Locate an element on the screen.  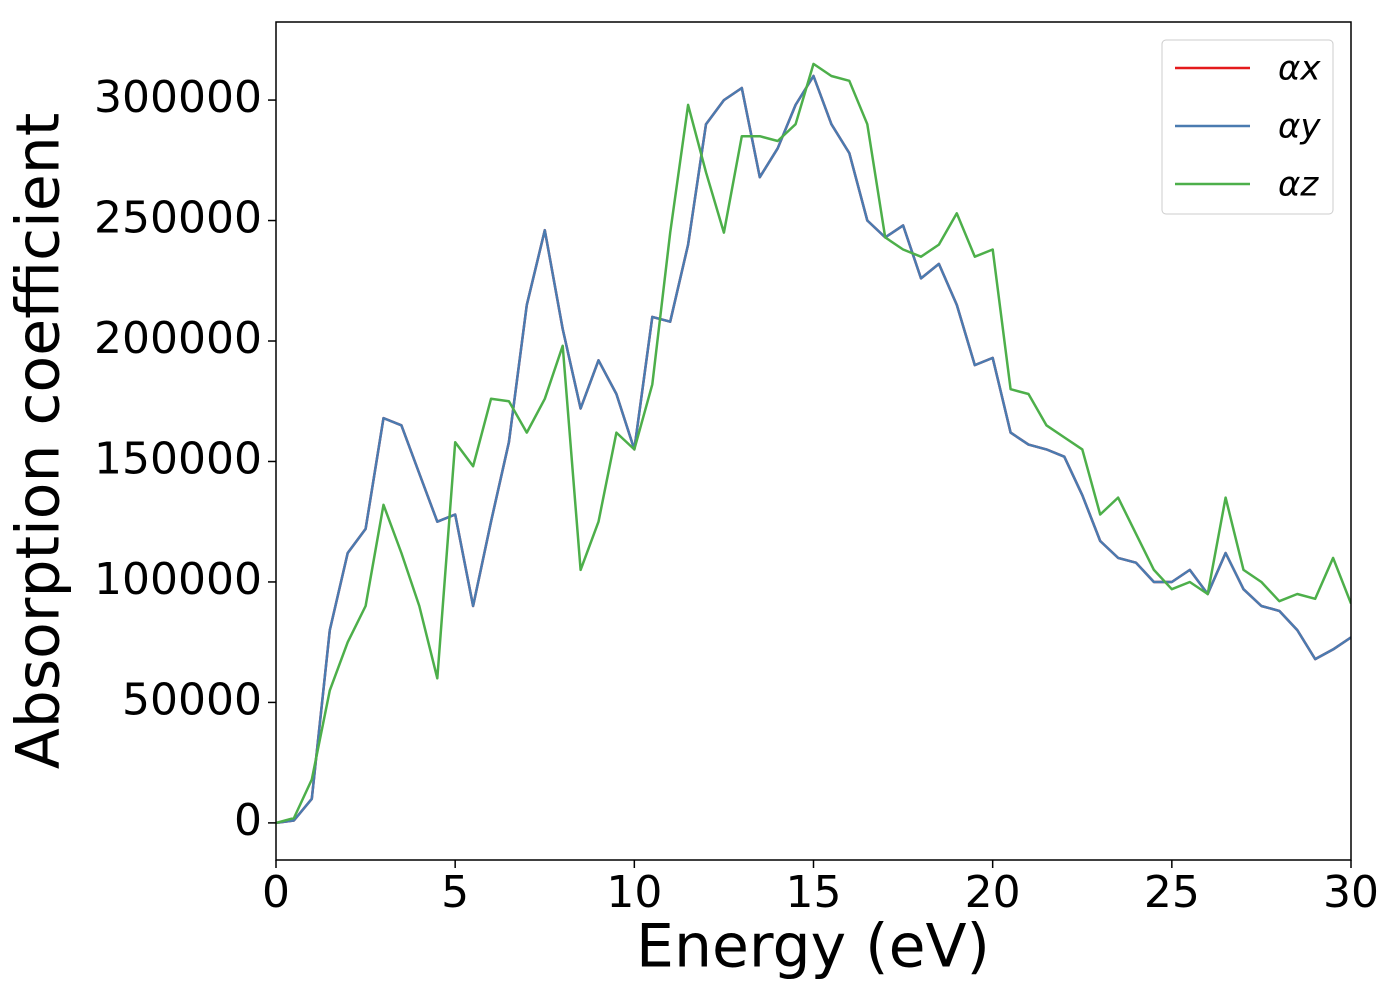
legend-label: αz is located at coordinates (1298, 185).